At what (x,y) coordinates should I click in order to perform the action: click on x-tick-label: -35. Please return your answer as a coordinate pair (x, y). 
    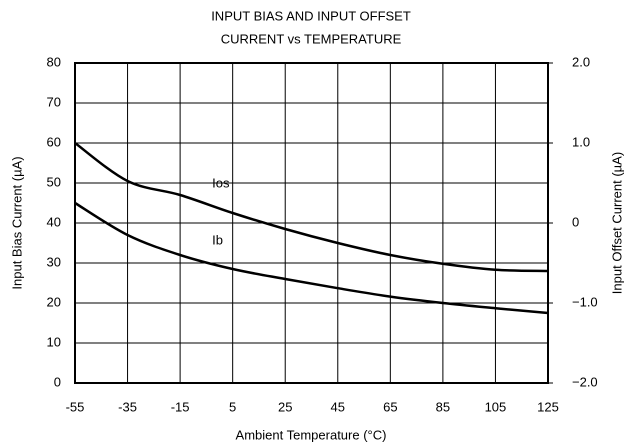
    Looking at the image, I should click on (127, 406).